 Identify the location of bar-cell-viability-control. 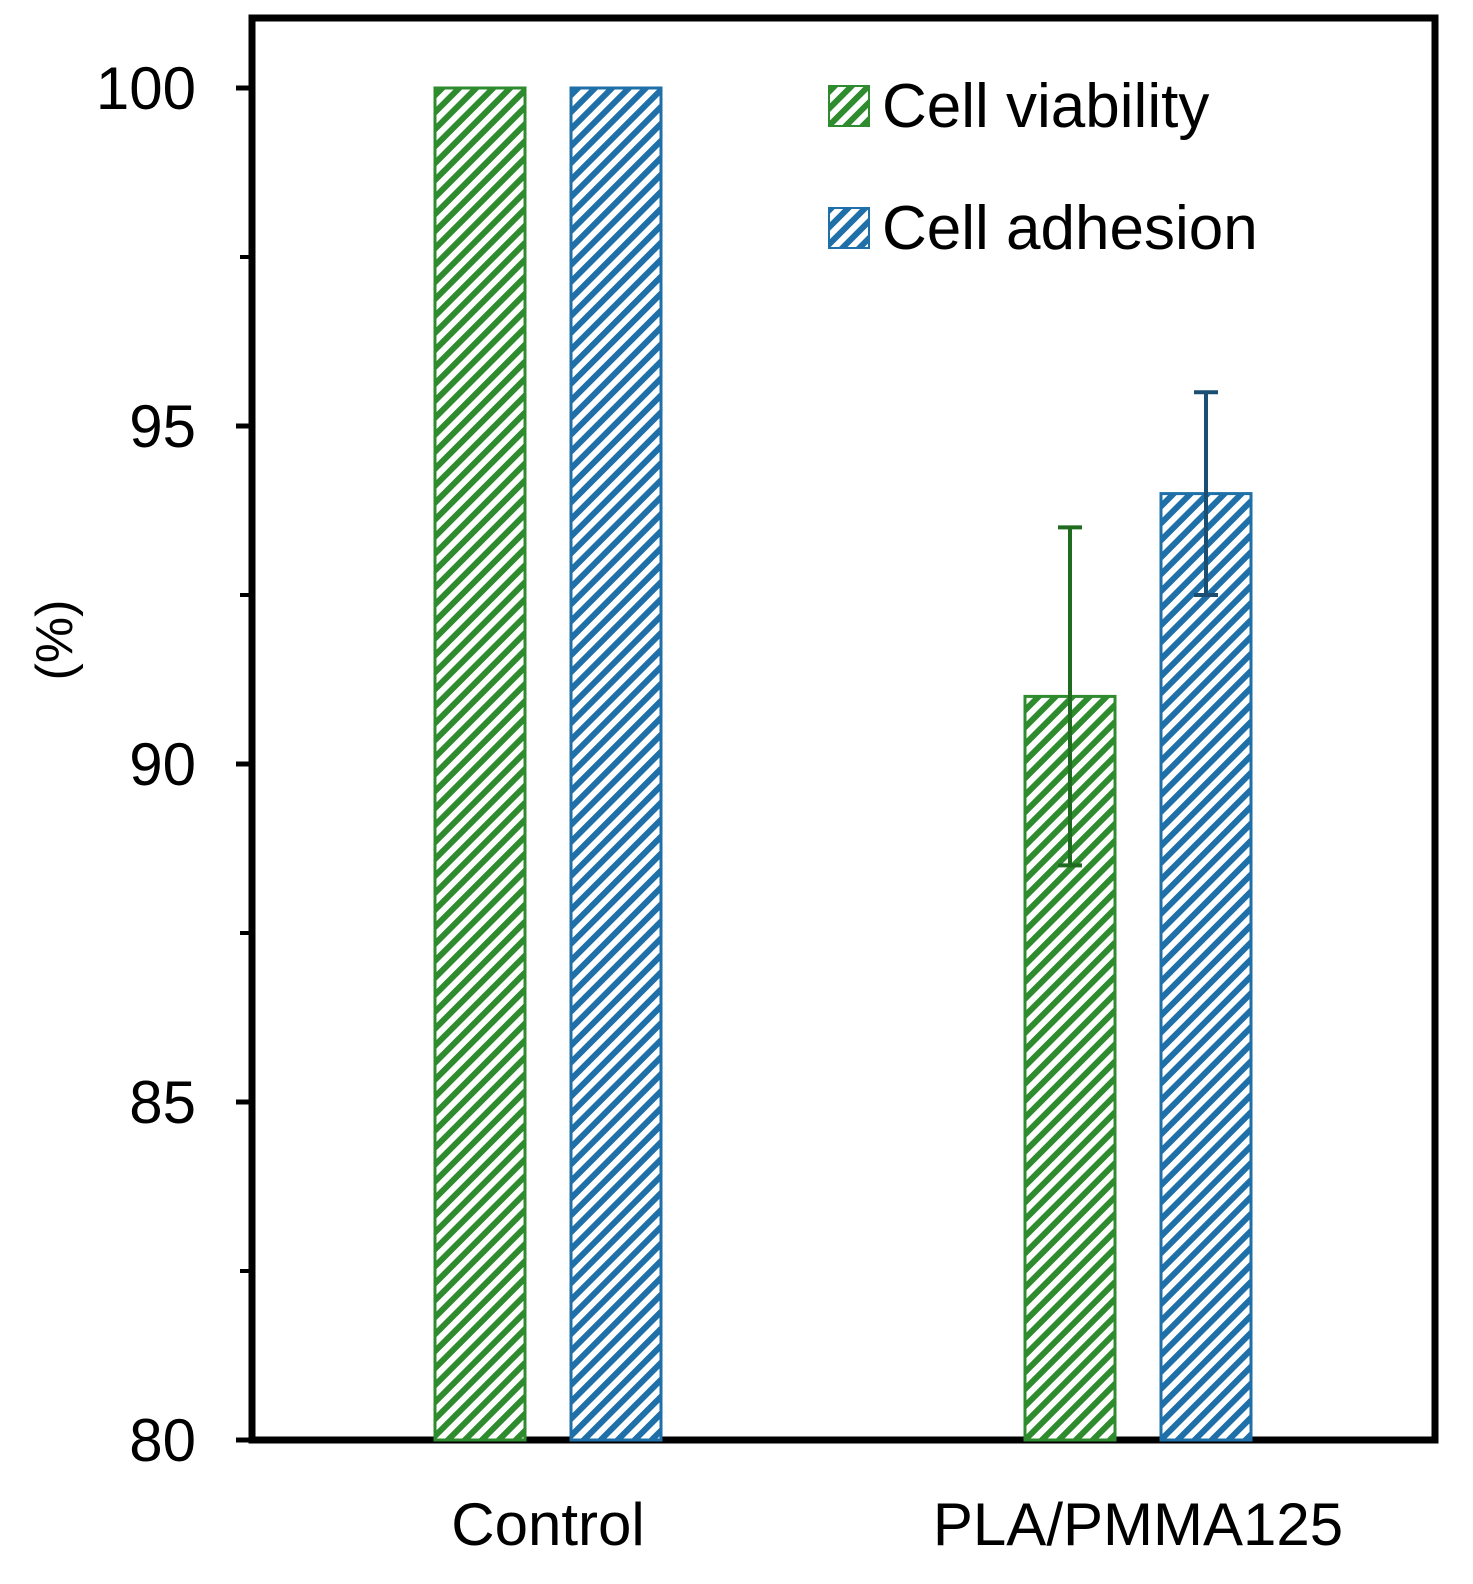
(480, 764).